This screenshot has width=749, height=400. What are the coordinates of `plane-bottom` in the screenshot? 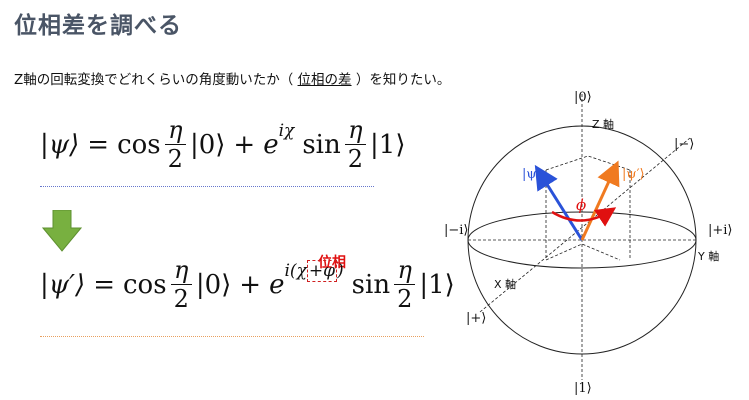 It's located at (583, 252).